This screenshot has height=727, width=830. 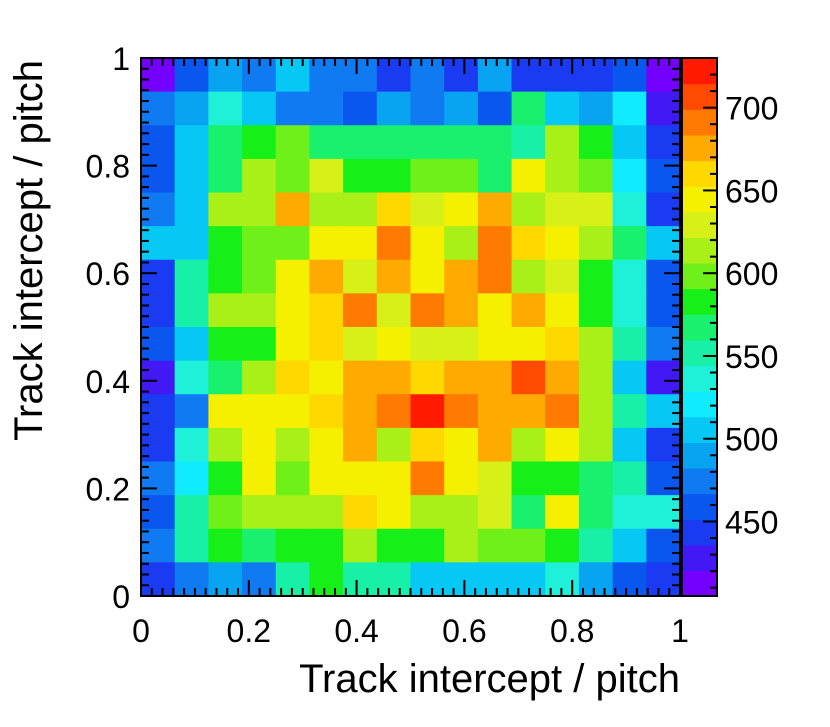 What do you see at coordinates (751, 357) in the screenshot?
I see `colorbar-tick-label: 550` at bounding box center [751, 357].